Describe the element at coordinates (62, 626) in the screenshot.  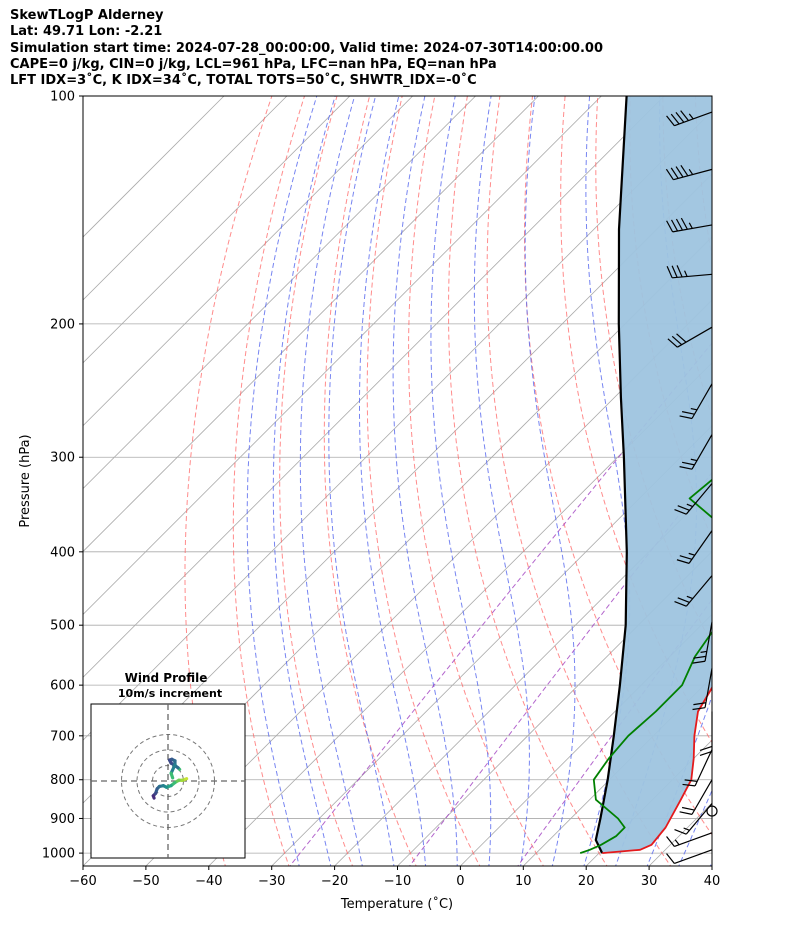
I see `y-tick-label: 500` at that location.